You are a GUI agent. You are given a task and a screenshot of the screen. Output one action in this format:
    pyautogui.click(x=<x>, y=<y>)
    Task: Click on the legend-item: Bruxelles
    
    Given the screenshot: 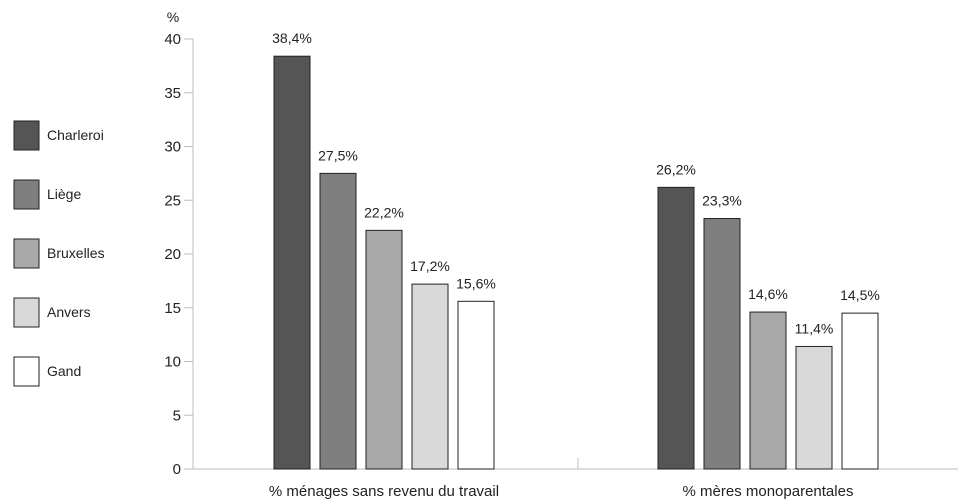 What is the action you would take?
    pyautogui.click(x=59, y=253)
    